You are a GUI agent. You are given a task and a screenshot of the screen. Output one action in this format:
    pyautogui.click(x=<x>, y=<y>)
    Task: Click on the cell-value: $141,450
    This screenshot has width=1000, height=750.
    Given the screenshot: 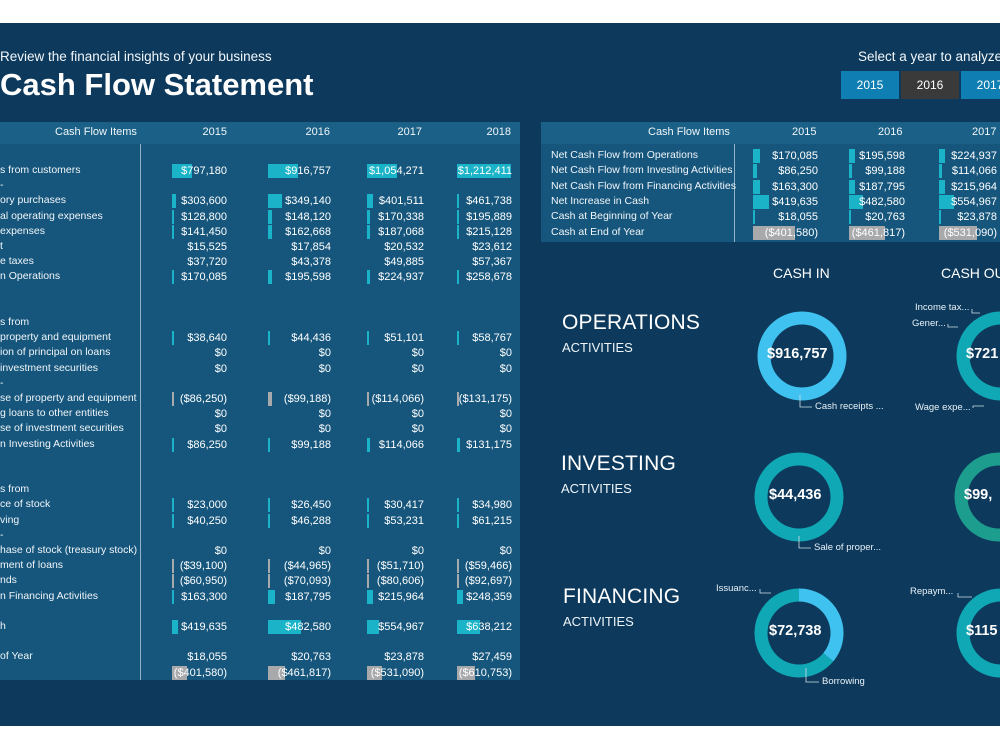 What is the action you would take?
    pyautogui.click(x=204, y=231)
    